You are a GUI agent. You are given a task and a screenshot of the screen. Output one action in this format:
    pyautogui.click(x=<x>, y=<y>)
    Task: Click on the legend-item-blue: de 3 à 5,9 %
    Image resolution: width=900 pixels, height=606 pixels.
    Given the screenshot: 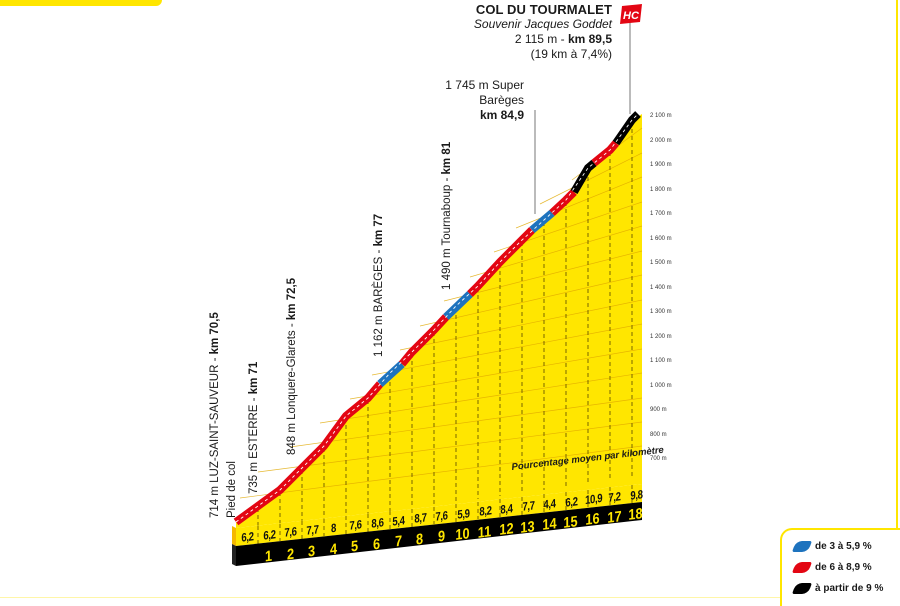 What is the action you would take?
    pyautogui.click(x=841, y=546)
    